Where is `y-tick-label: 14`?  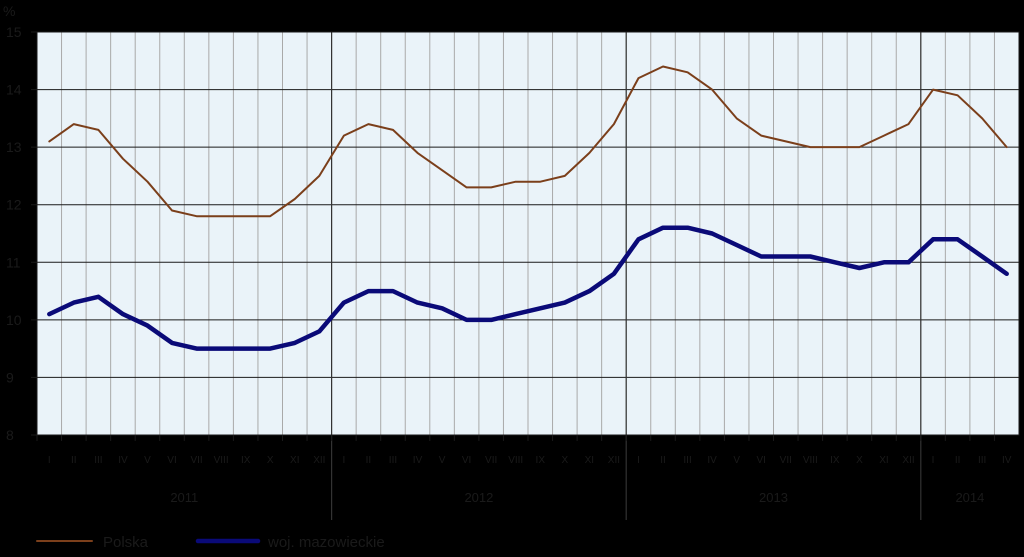
y-tick-label: 14 is located at coordinates (14, 90).